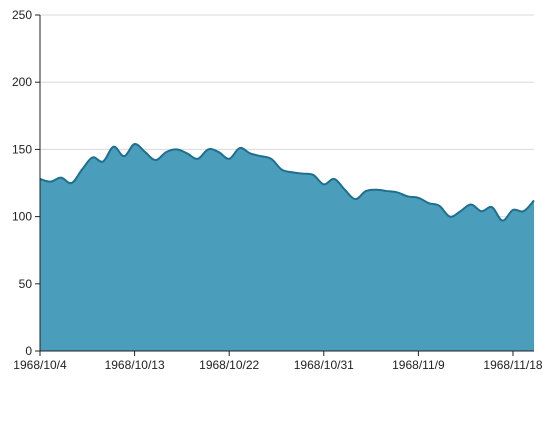  I want to click on x-tick-label: 1968/10/22, so click(229, 365).